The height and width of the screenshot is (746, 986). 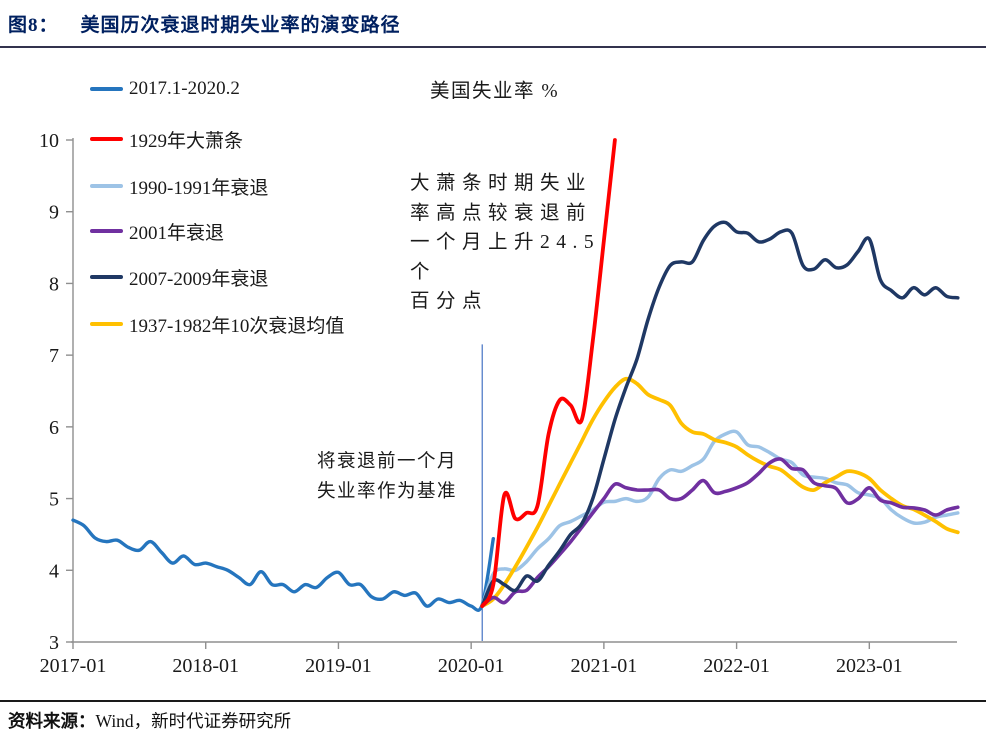 What do you see at coordinates (54, 571) in the screenshot?
I see `svg-text: 4` at bounding box center [54, 571].